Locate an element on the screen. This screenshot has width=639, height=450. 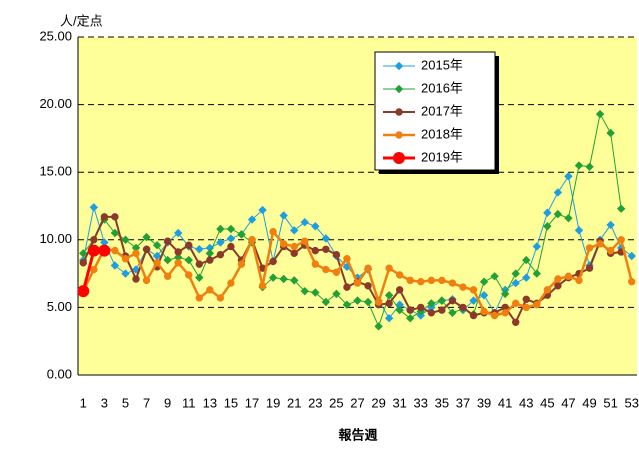
y-unit: 人/定点 is located at coordinates (81, 20).